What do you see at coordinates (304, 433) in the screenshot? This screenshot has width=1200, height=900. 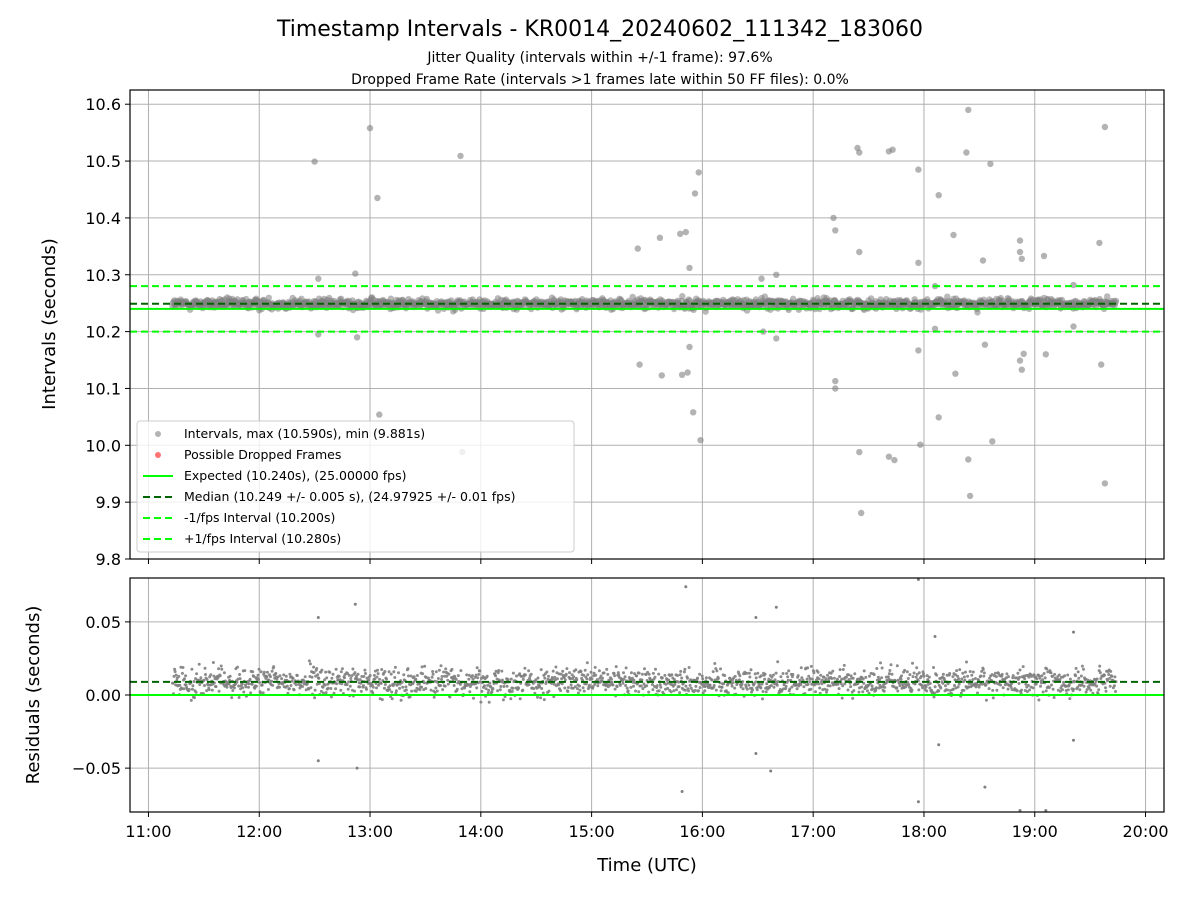 I see `legend-intervals-label: Intervals, max (10.590s), min (9.881s)` at bounding box center [304, 433].